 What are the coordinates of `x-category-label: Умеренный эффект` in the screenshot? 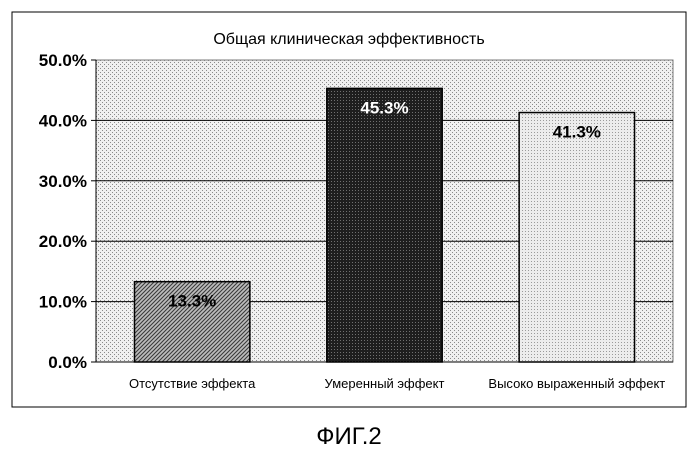 It's located at (385, 383).